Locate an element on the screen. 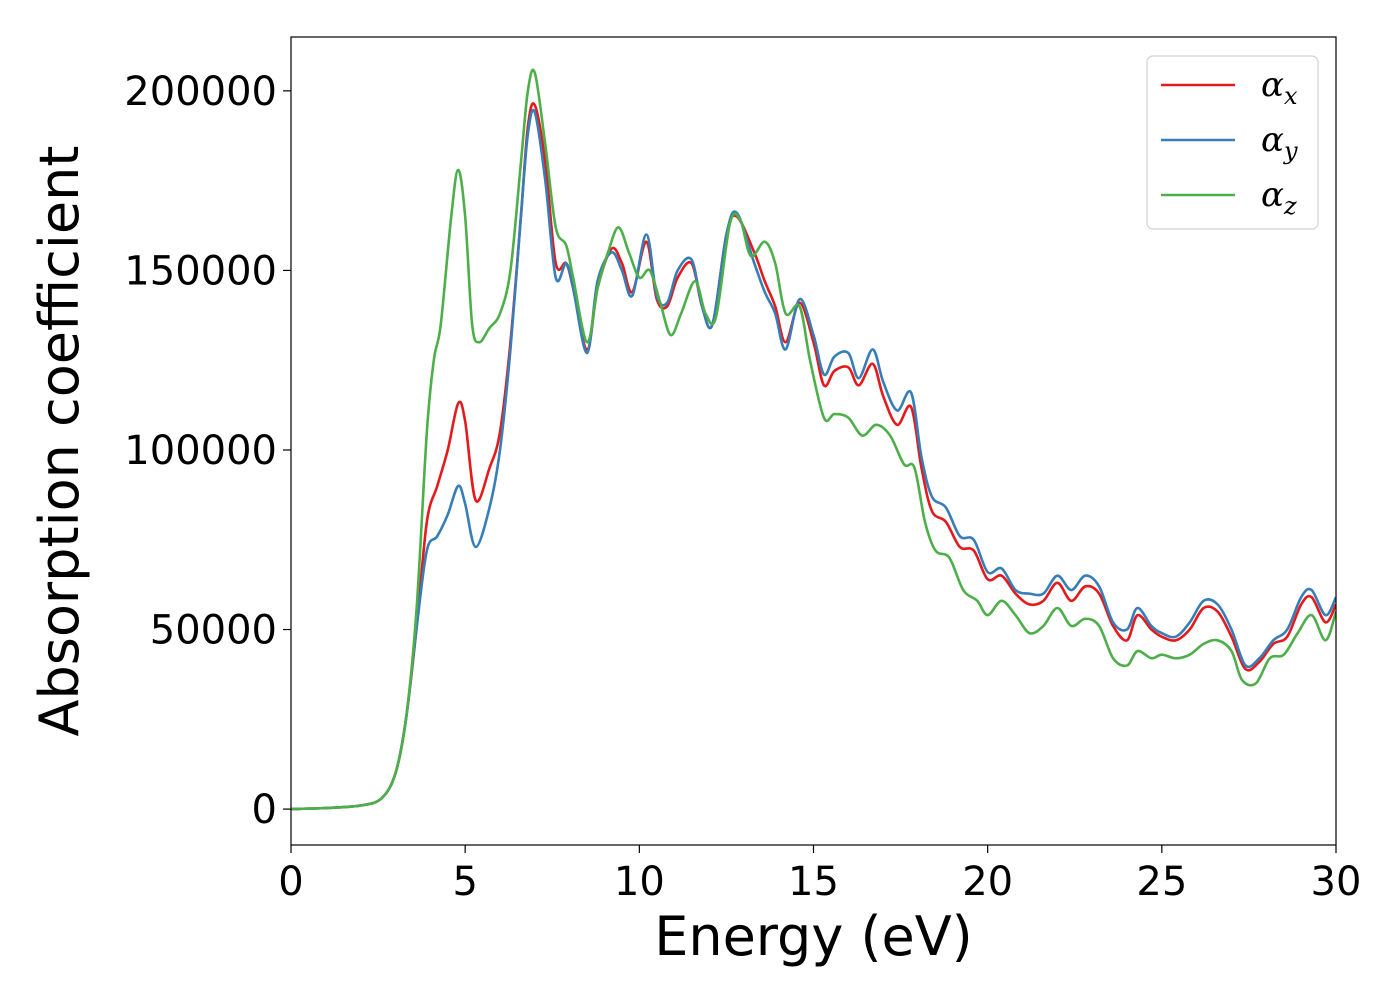 The width and height of the screenshot is (1400, 1000). x-axis-ticks: 0 5 10 15 20 25 30 is located at coordinates (819, 875).